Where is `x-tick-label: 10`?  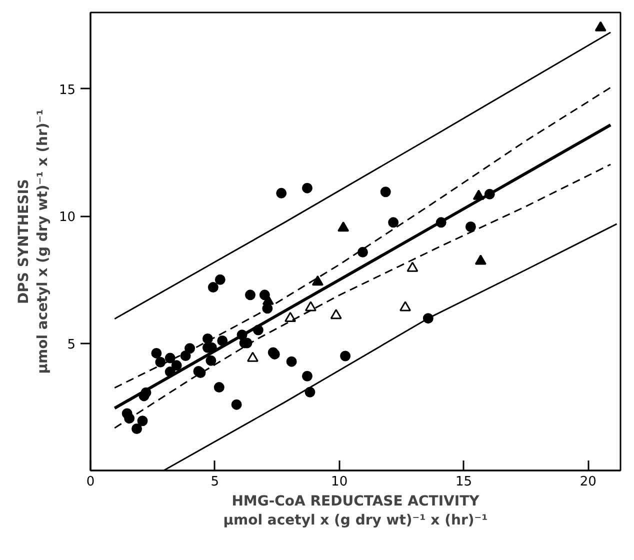
x-tick-label: 10 is located at coordinates (339, 482).